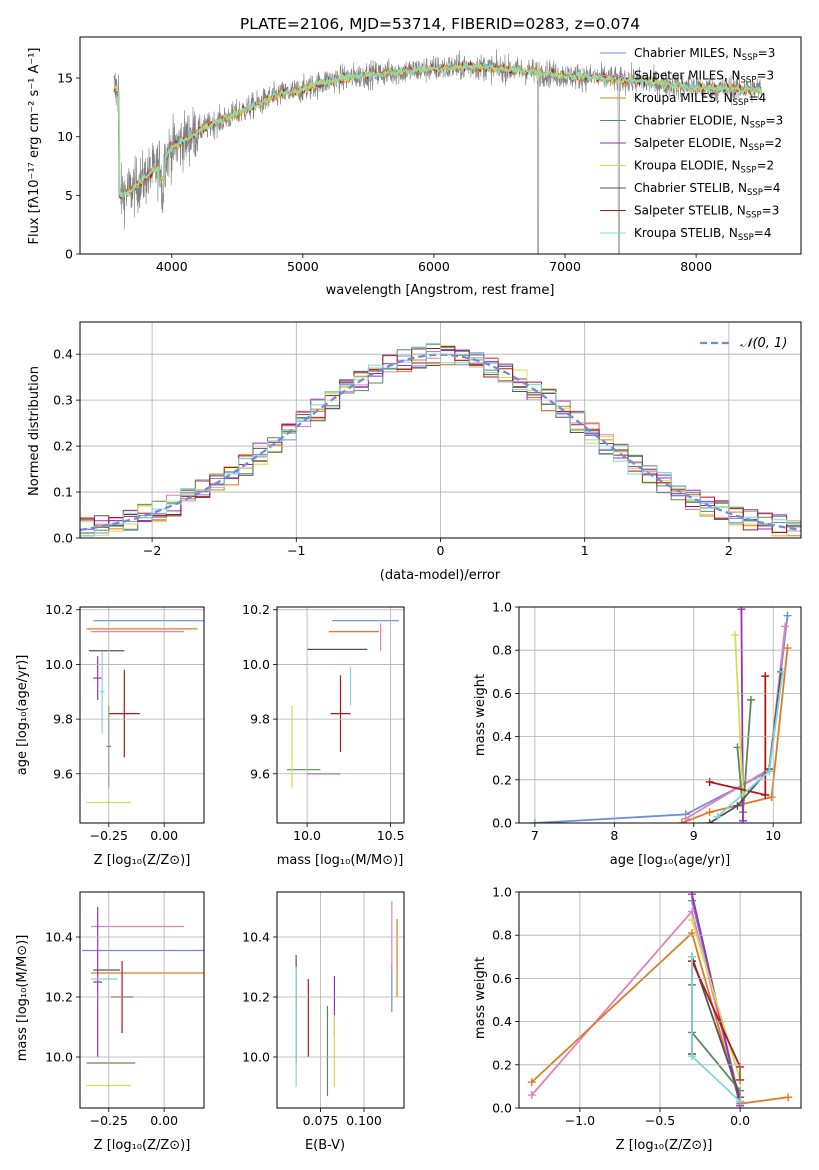 The width and height of the screenshot is (819, 1170). I want to click on legend-entry: Kroupa ELODIE, NSSP=2, so click(704, 167).